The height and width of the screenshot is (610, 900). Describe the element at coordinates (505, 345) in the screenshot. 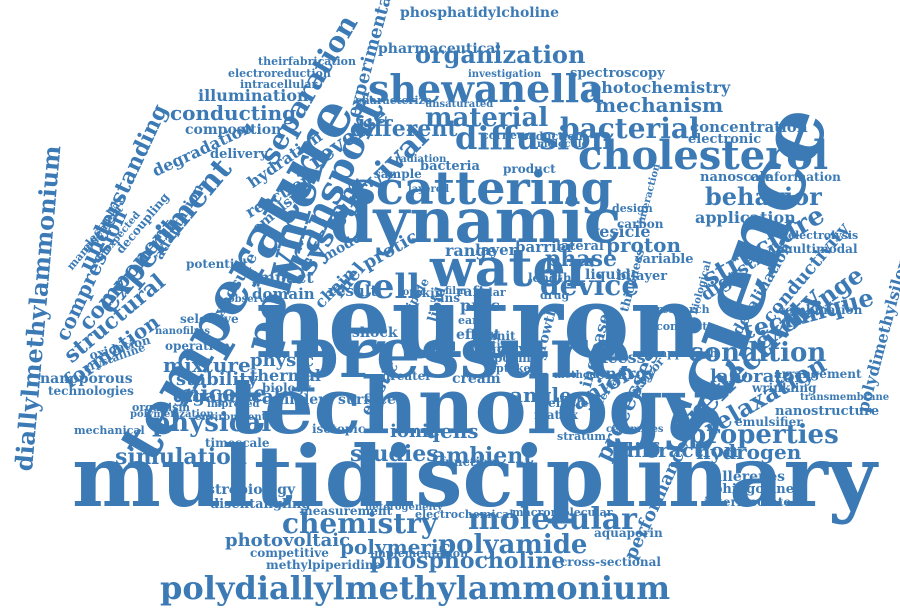

I see `word-time: time` at that location.